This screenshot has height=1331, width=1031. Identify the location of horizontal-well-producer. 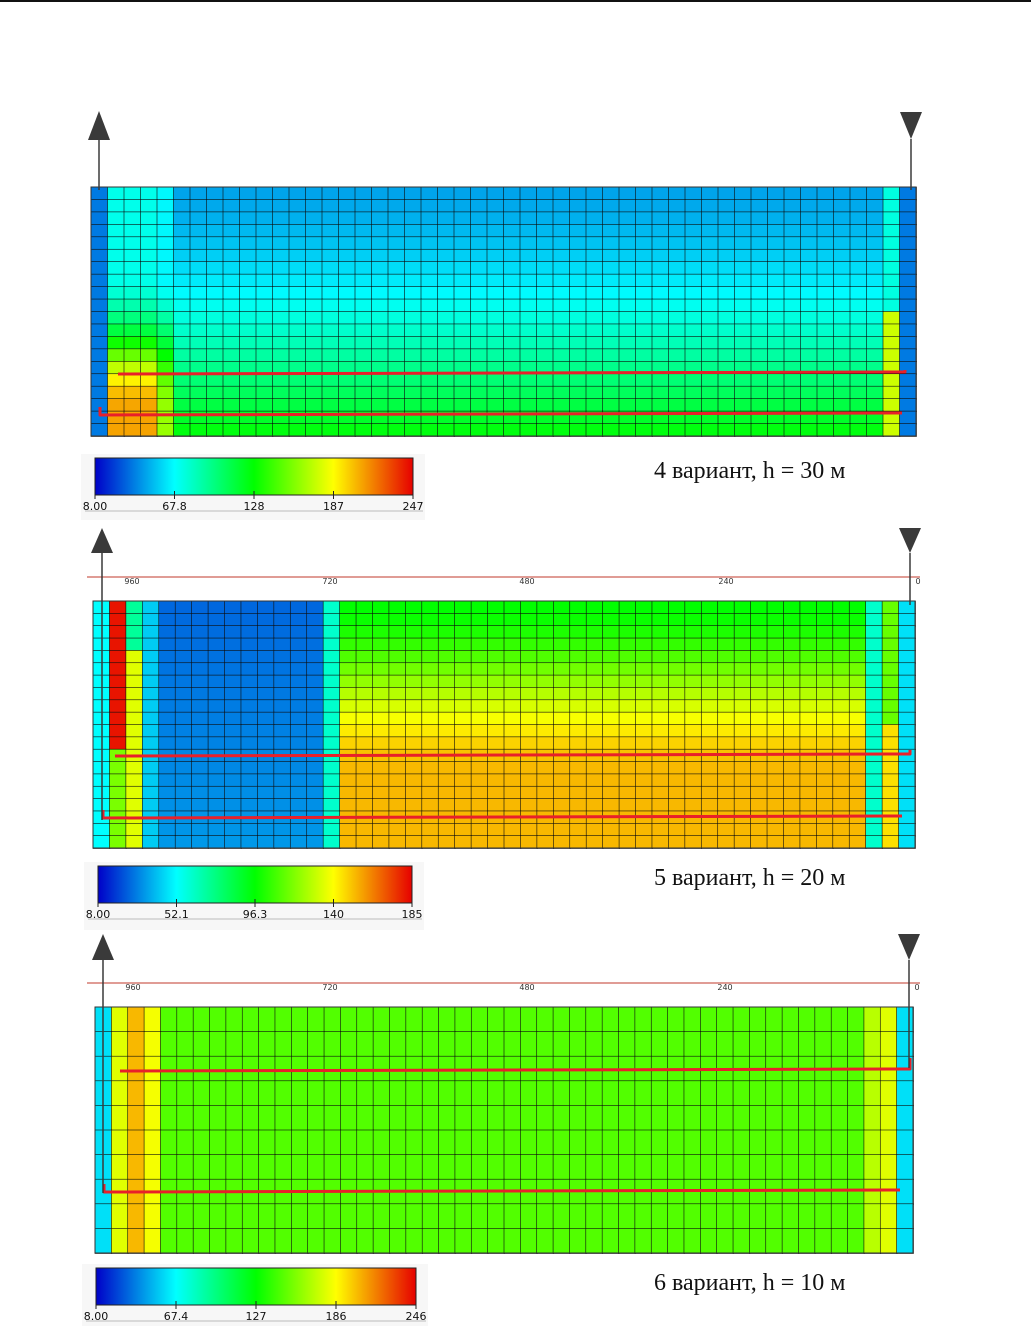
(512, 373).